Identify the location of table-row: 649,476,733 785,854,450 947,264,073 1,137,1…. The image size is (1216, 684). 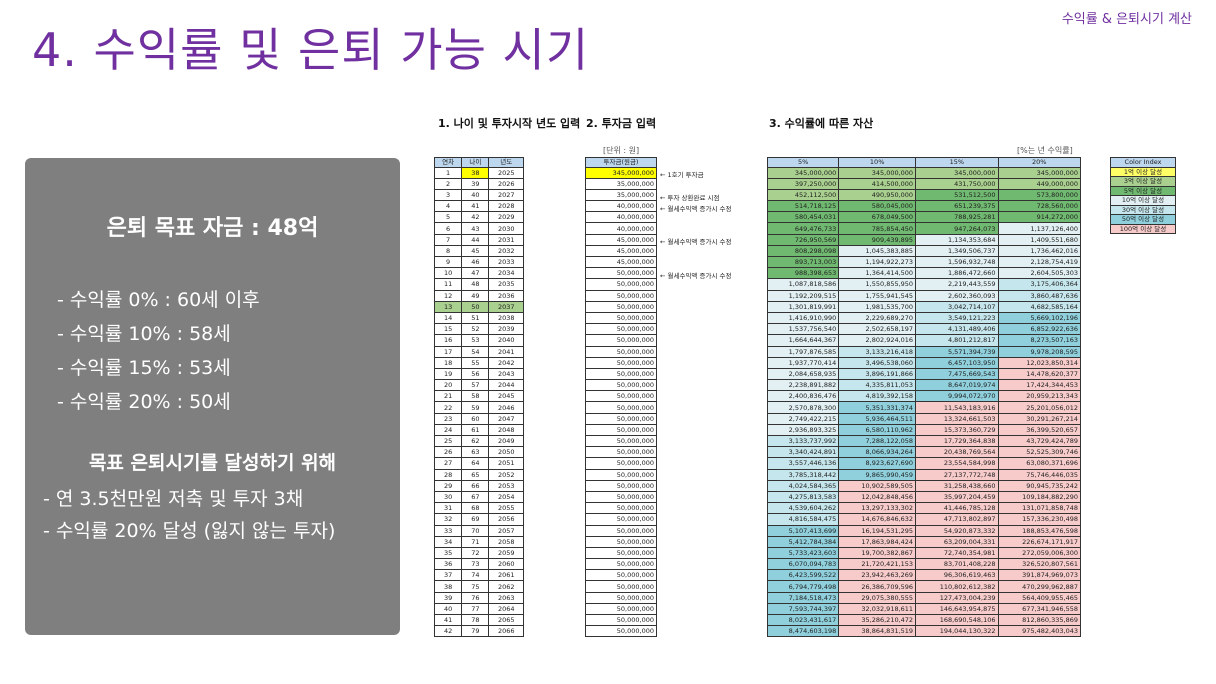
(924, 228).